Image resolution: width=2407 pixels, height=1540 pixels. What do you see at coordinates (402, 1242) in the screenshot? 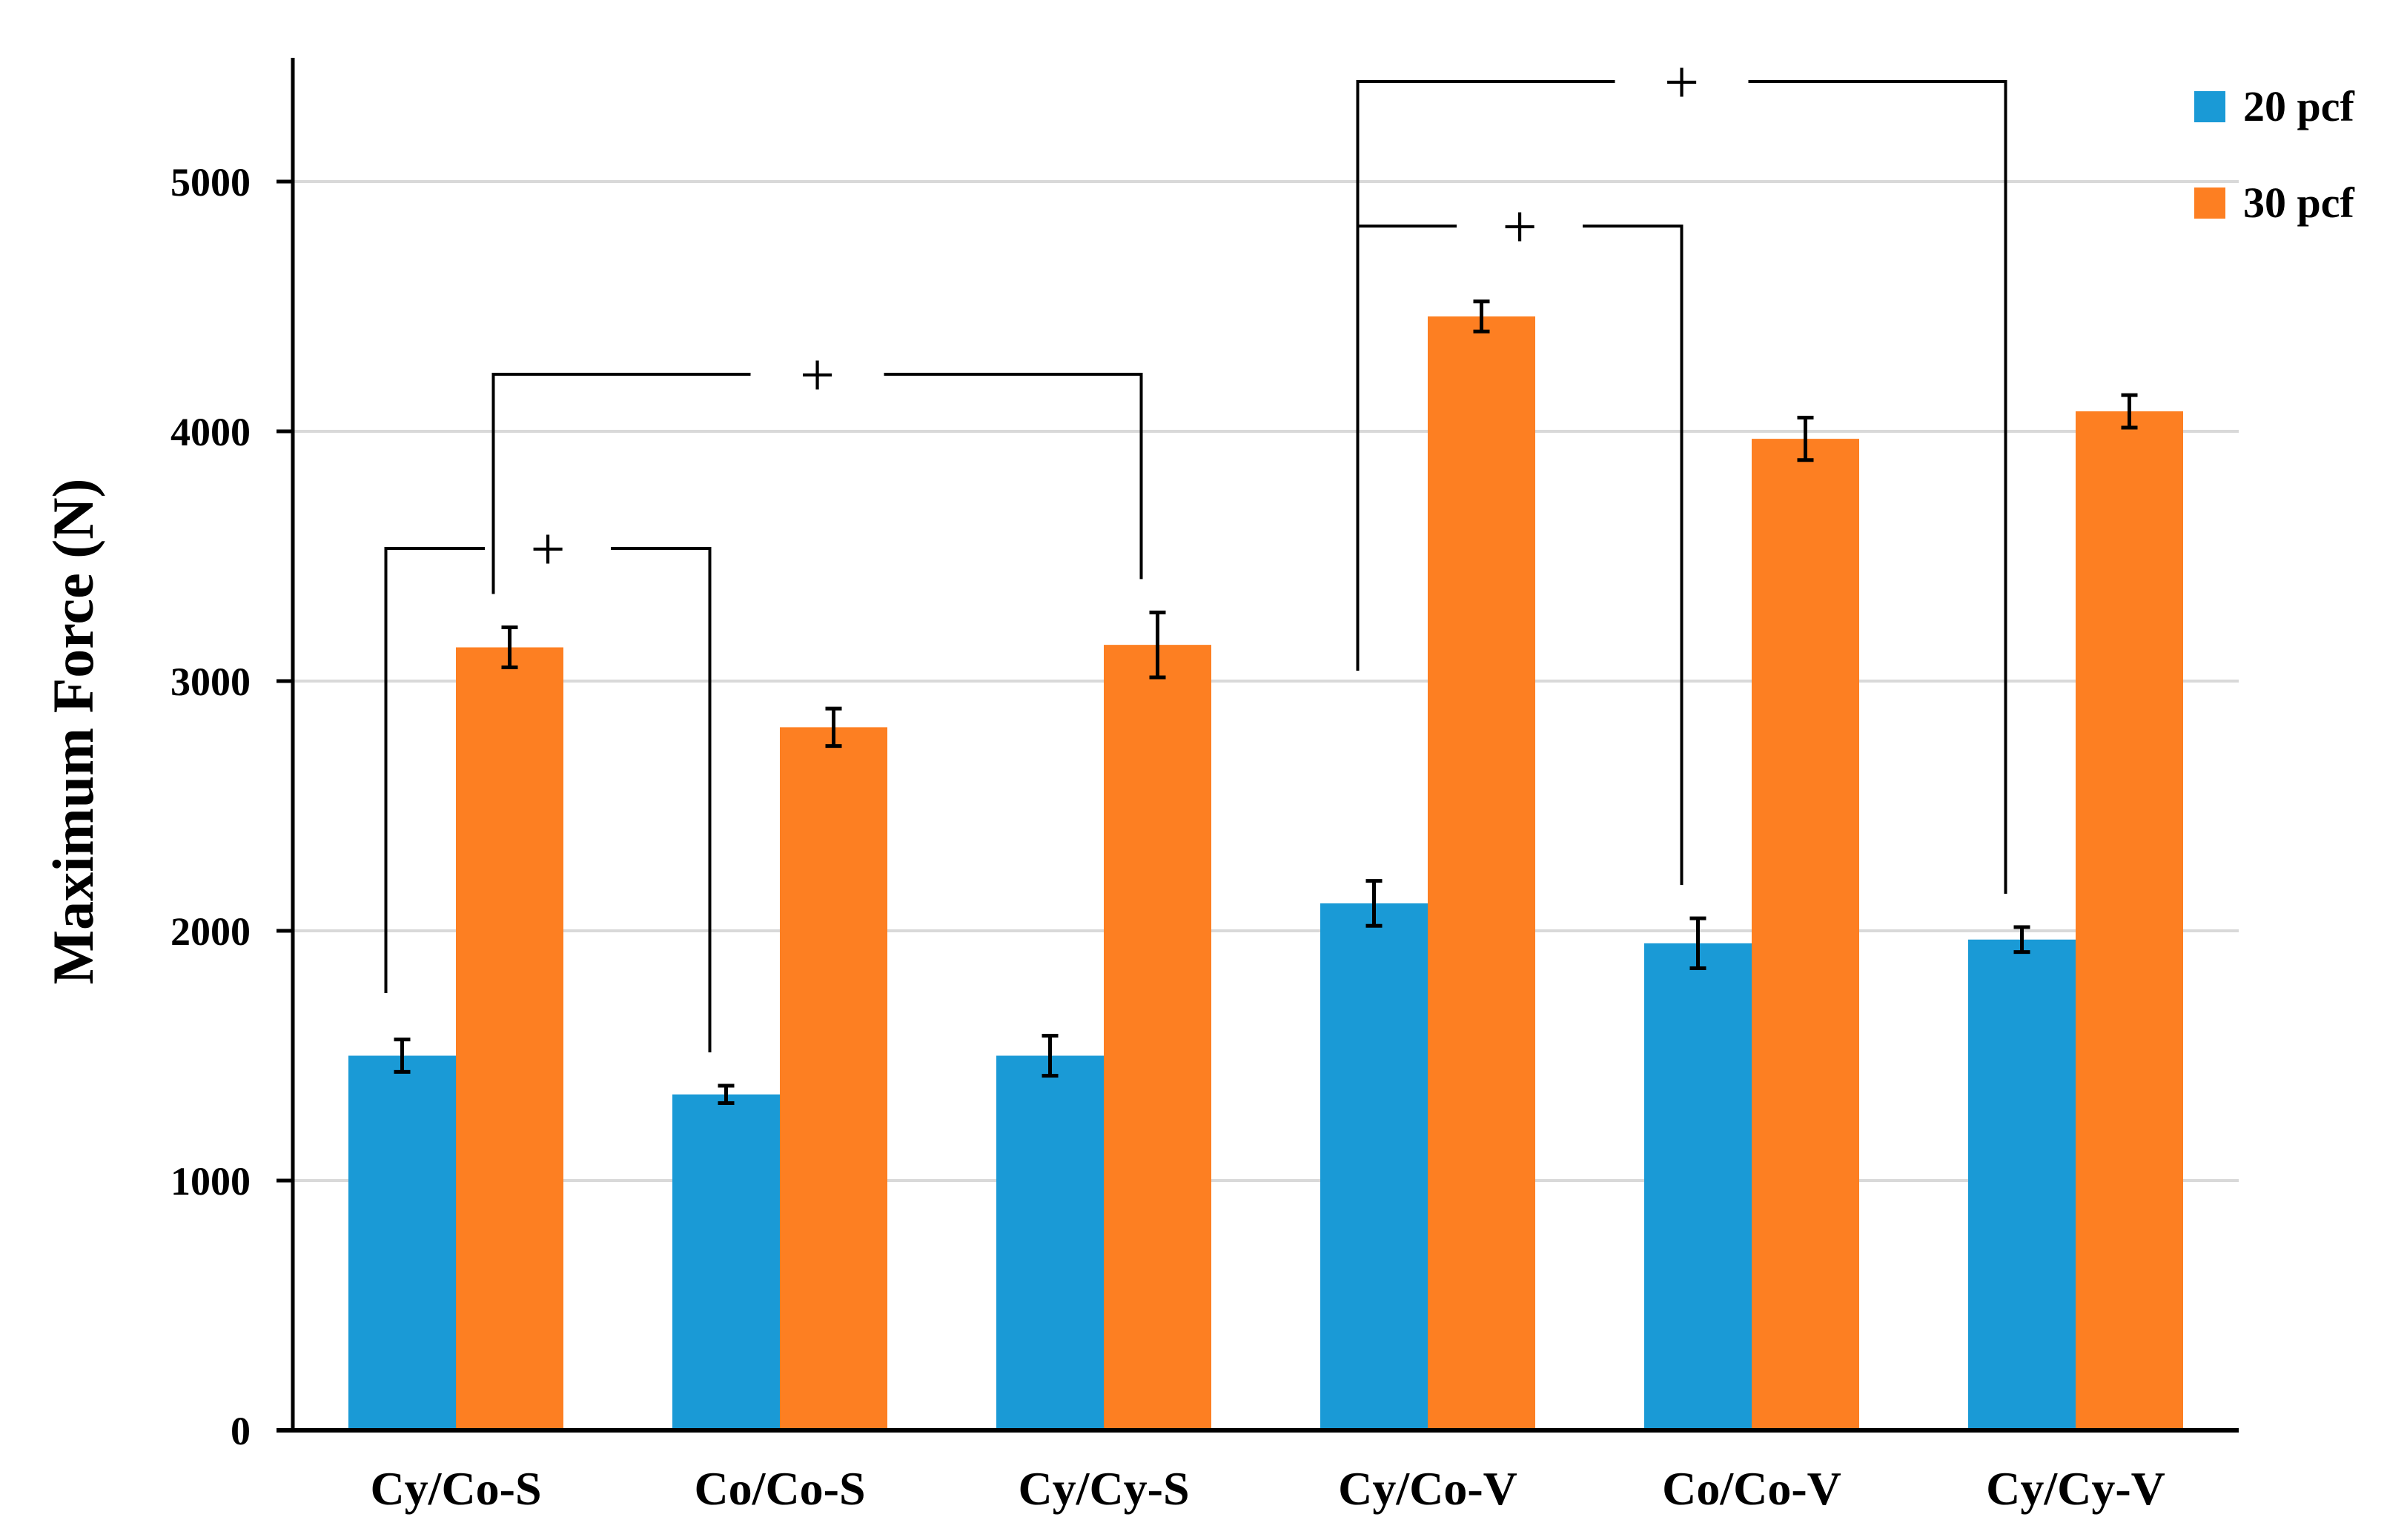
I see `bar-Cy/Co-S-20-pcf` at bounding box center [402, 1242].